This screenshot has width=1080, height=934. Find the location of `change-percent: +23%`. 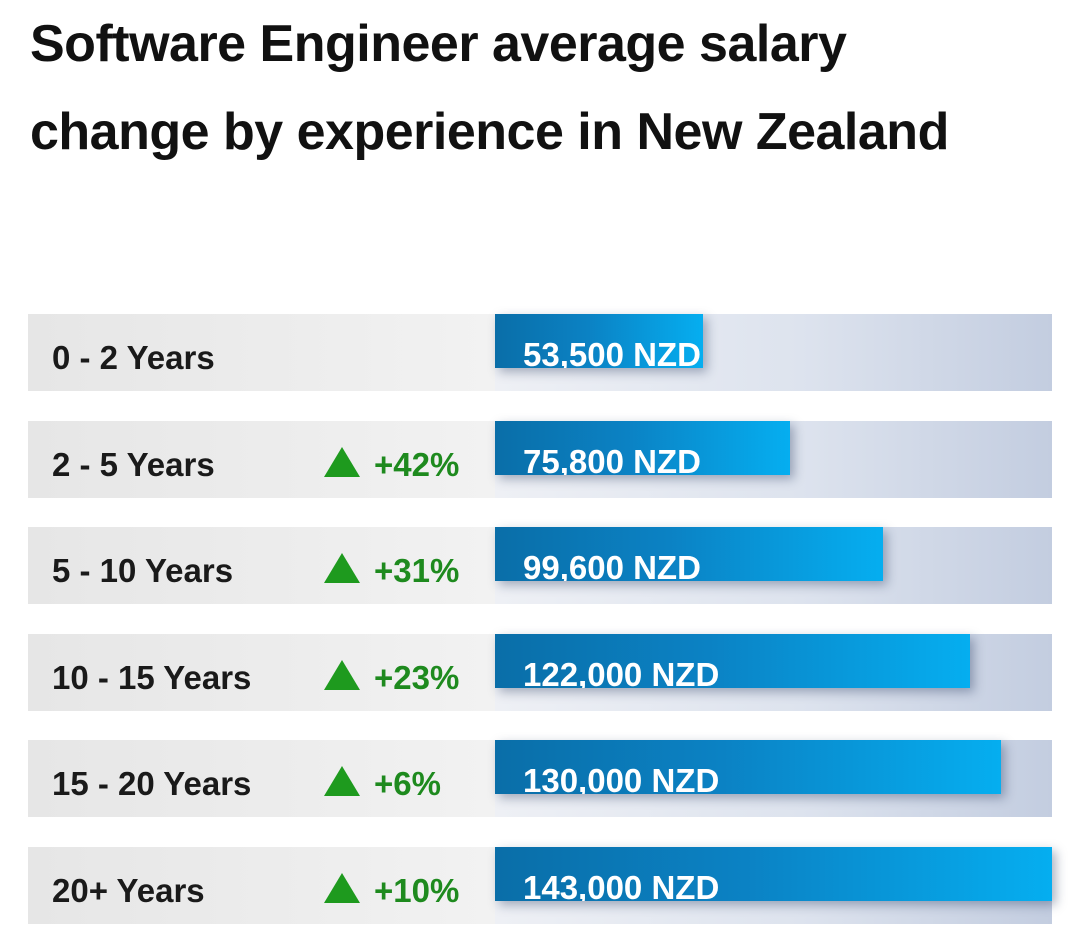

change-percent: +23% is located at coordinates (417, 677).